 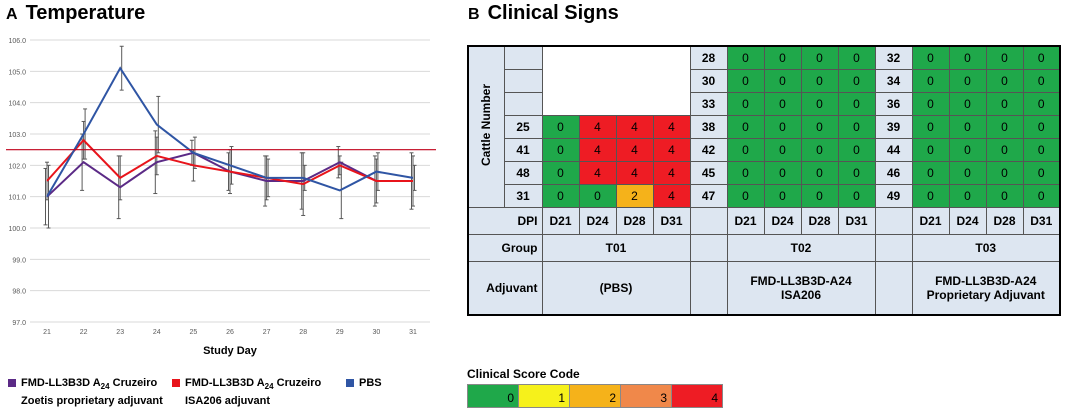 What do you see at coordinates (47, 332) in the screenshot?
I see `x-tick-label: 21` at bounding box center [47, 332].